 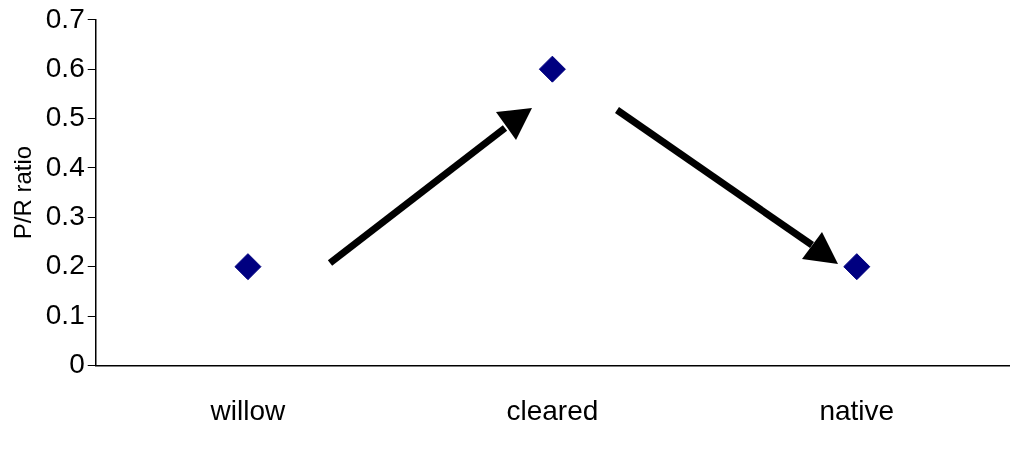 What do you see at coordinates (77, 364) in the screenshot?
I see `y-tick-label: 0` at bounding box center [77, 364].